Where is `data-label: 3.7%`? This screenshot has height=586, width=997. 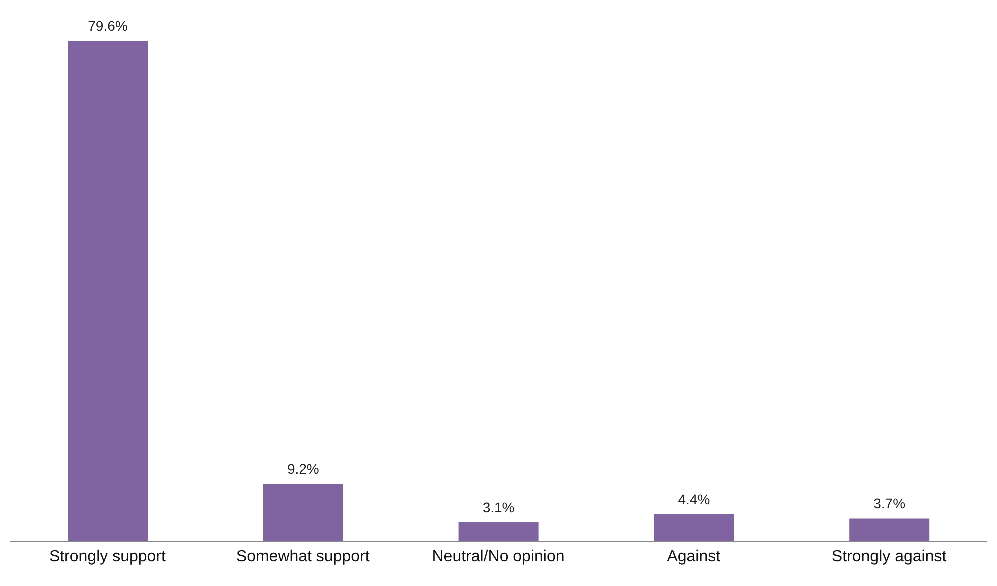 data-label: 3.7% is located at coordinates (890, 504).